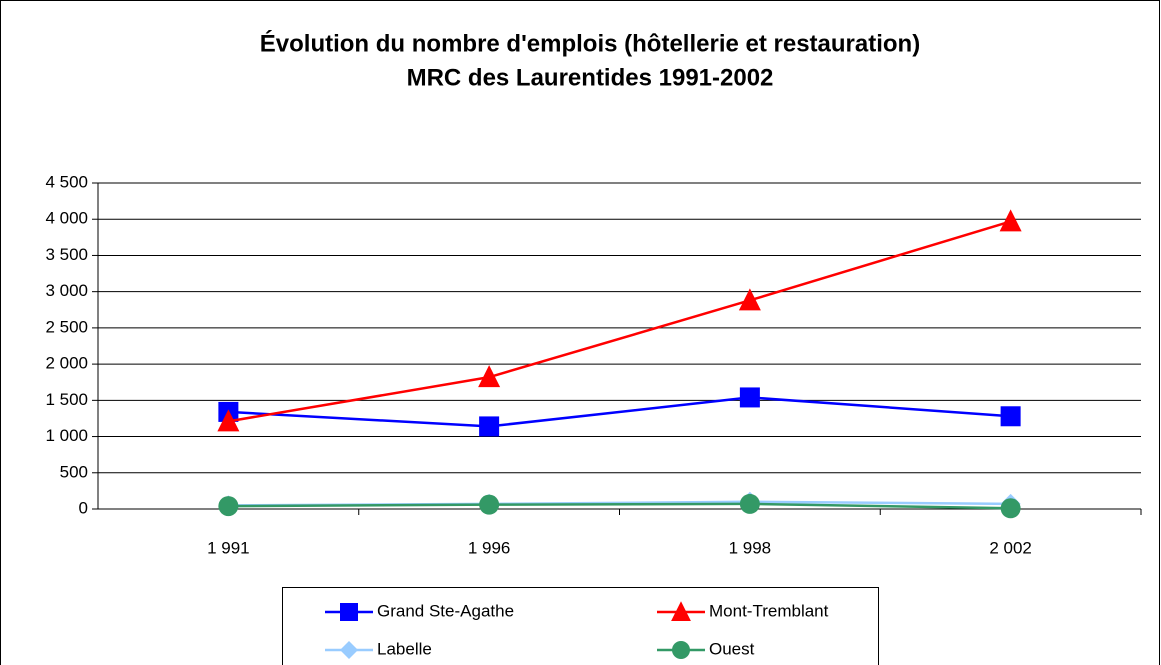 Image resolution: width=1161 pixels, height=665 pixels. Describe the element at coordinates (83, 507) in the screenshot. I see `y-tick-label: 0` at that location.